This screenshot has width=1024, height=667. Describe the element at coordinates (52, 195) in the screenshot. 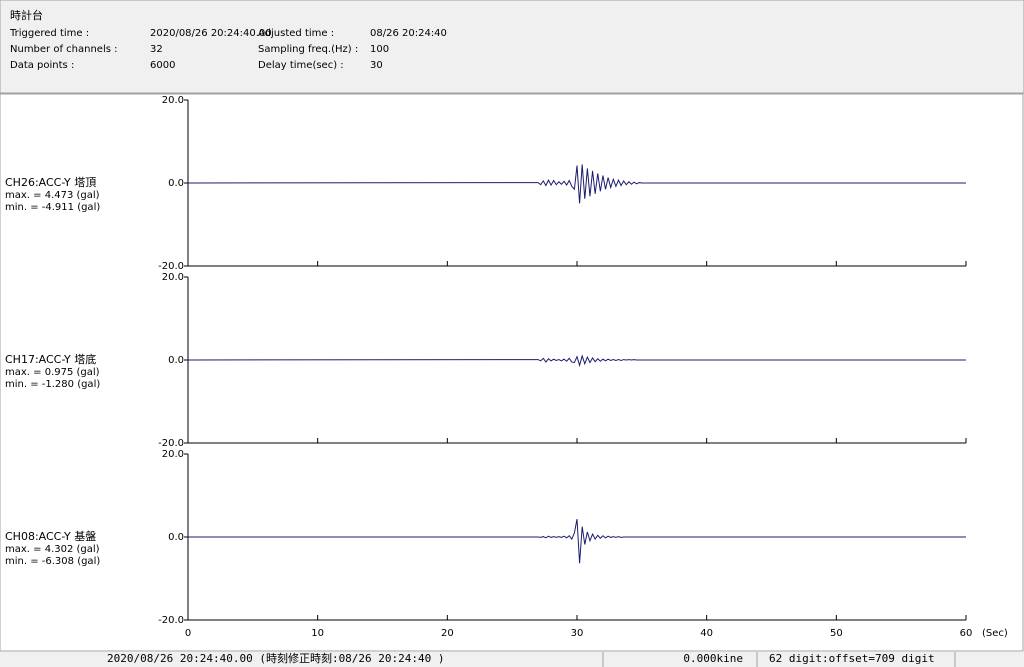

I see `max-label: max. = 4.473 (gal)` at that location.